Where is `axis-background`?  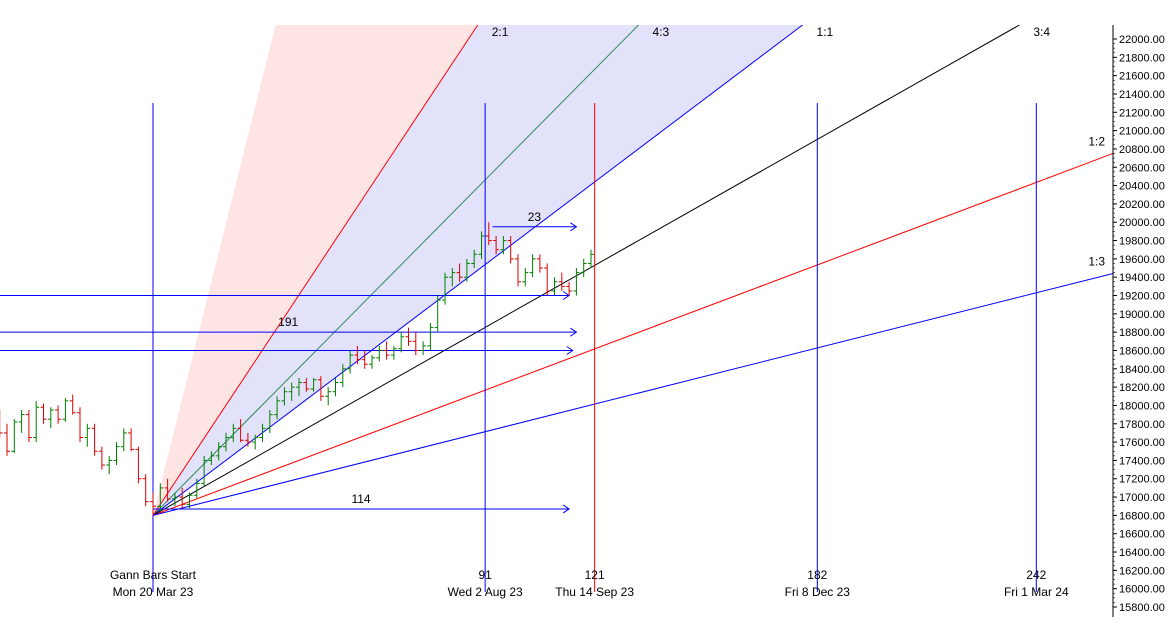 axis-background is located at coordinates (1143, 308).